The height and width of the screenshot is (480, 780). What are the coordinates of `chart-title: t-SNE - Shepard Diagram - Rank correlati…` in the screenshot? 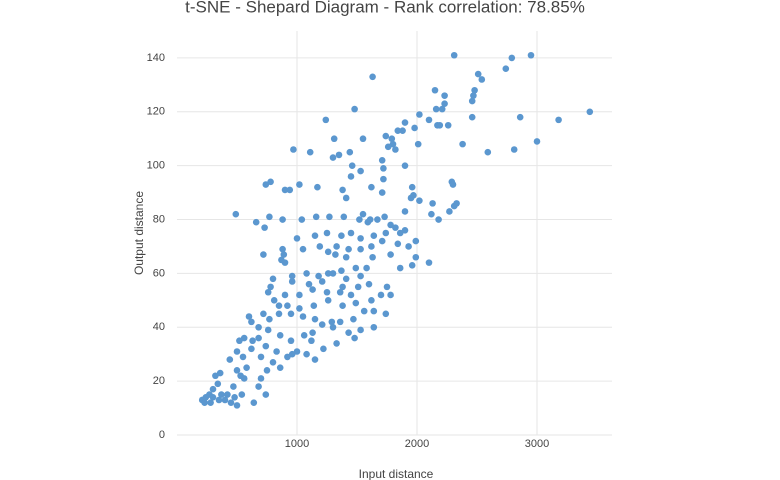 It's located at (385, 8).